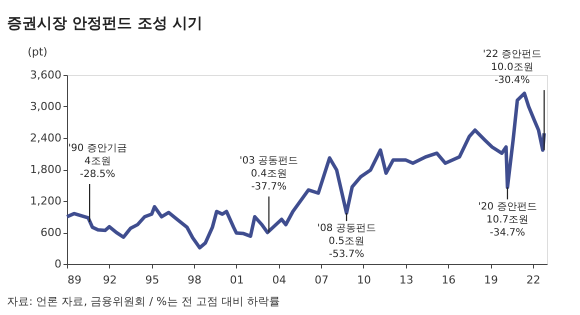  What do you see at coordinates (51, 232) in the screenshot?
I see `y-tick-label: 600` at bounding box center [51, 232].